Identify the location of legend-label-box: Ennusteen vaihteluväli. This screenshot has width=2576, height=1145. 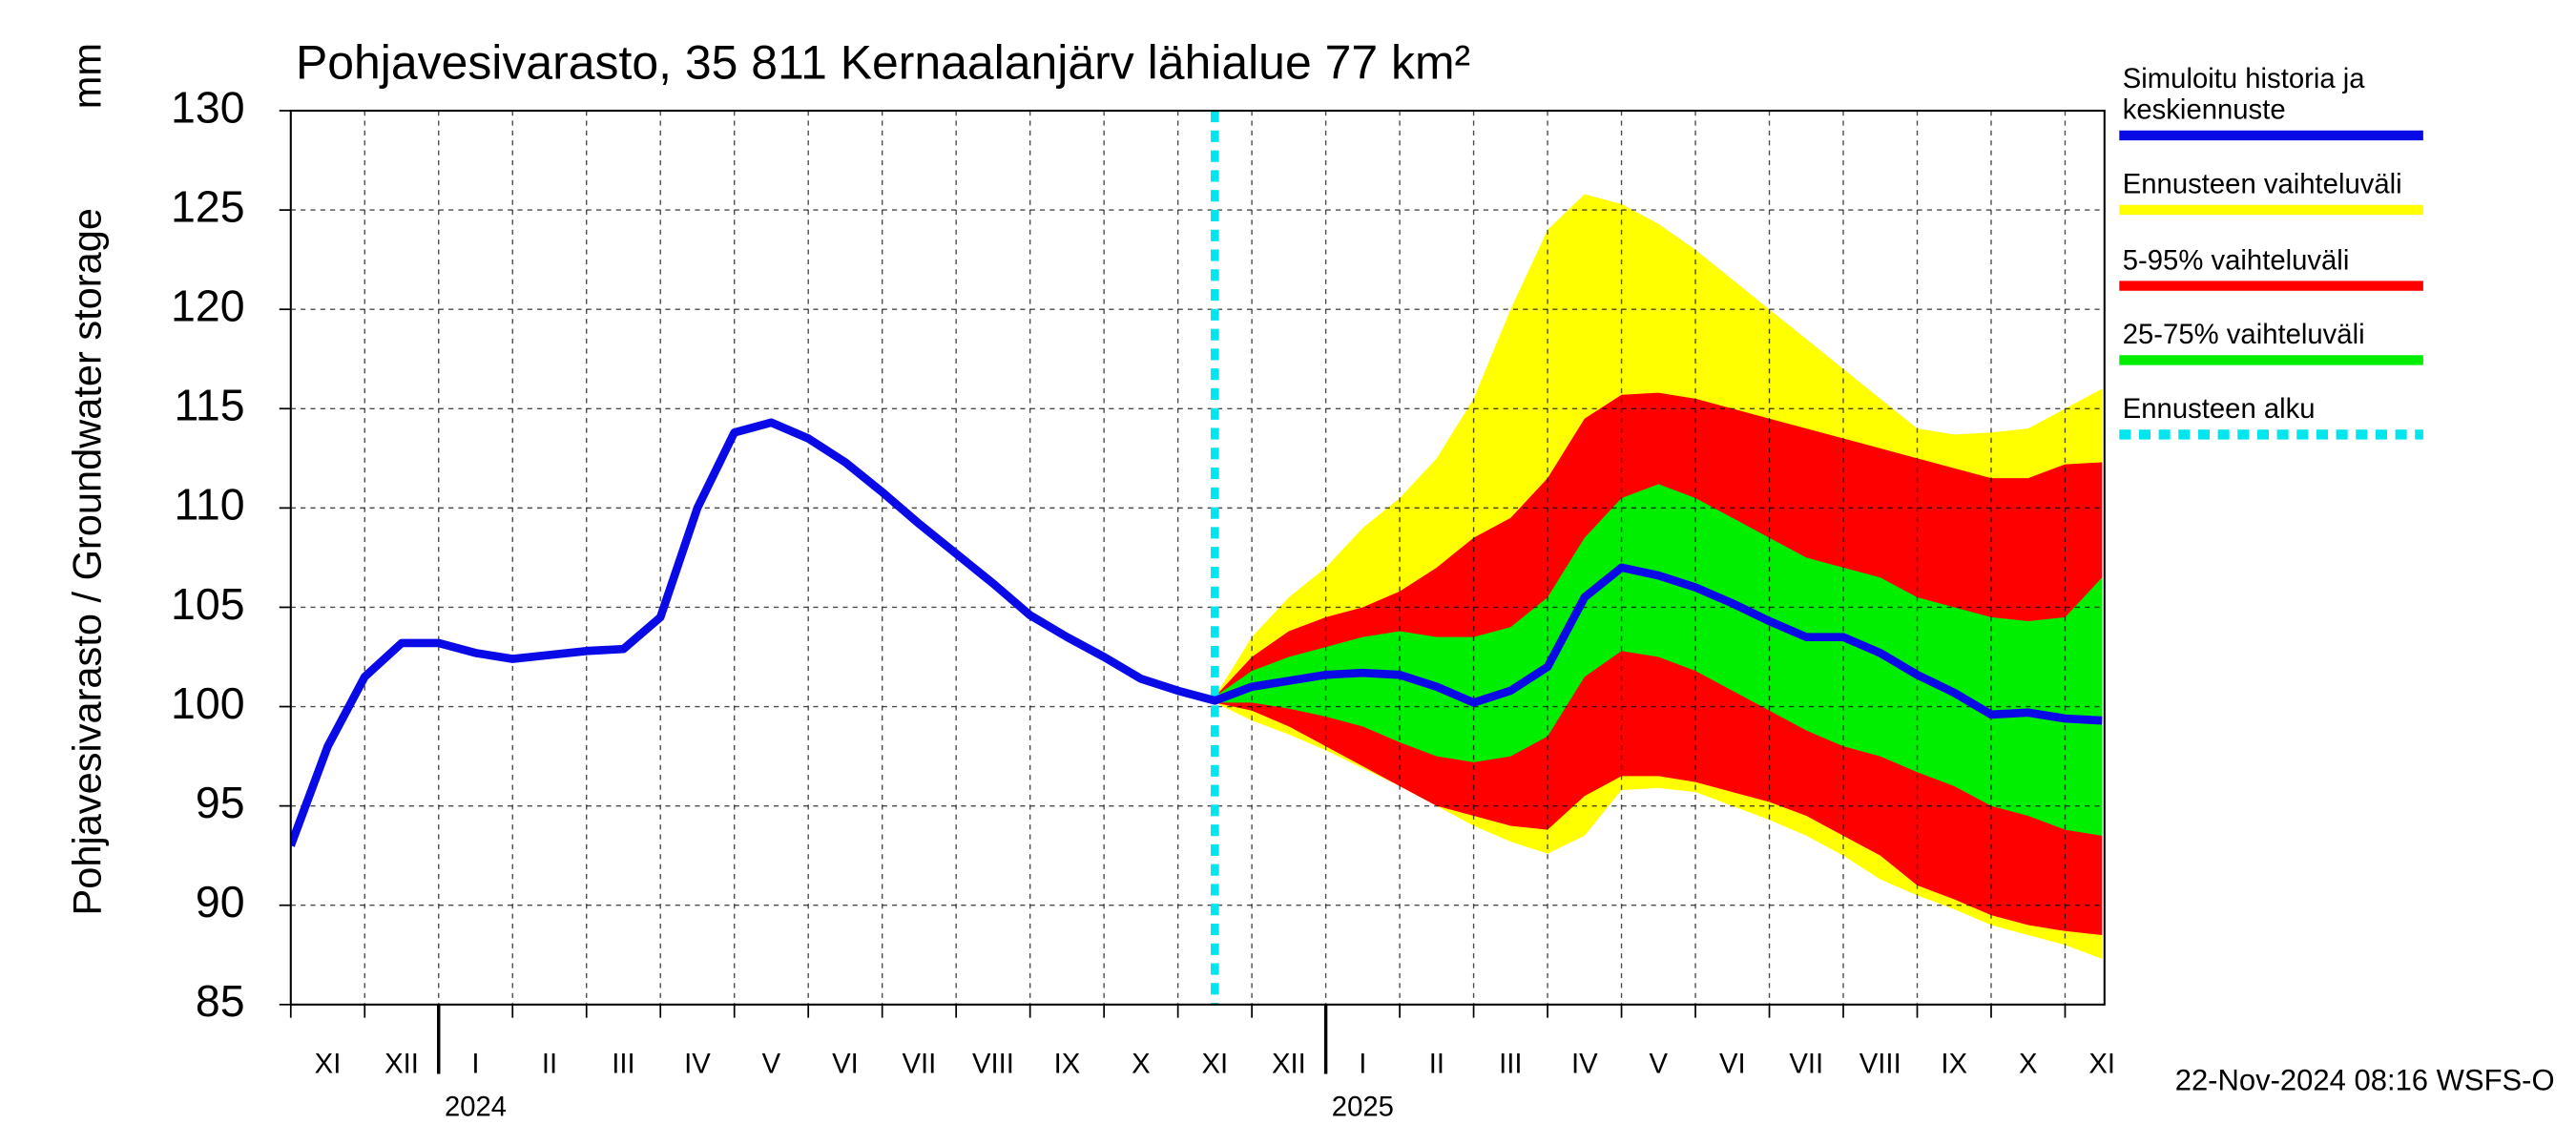
(2262, 184).